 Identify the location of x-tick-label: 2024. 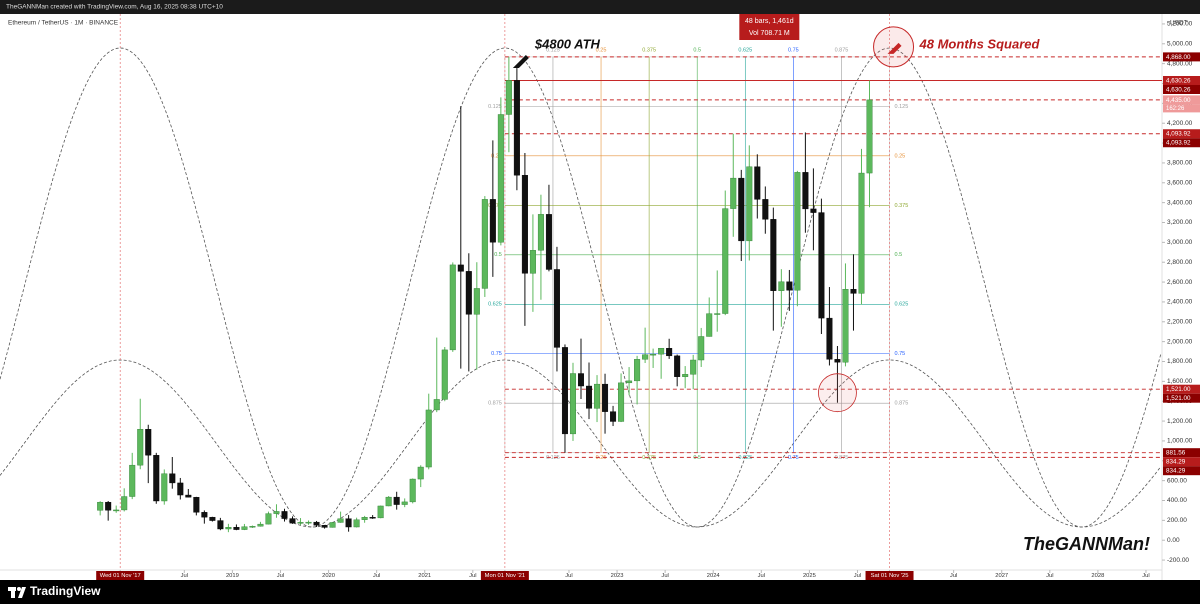
(714, 576).